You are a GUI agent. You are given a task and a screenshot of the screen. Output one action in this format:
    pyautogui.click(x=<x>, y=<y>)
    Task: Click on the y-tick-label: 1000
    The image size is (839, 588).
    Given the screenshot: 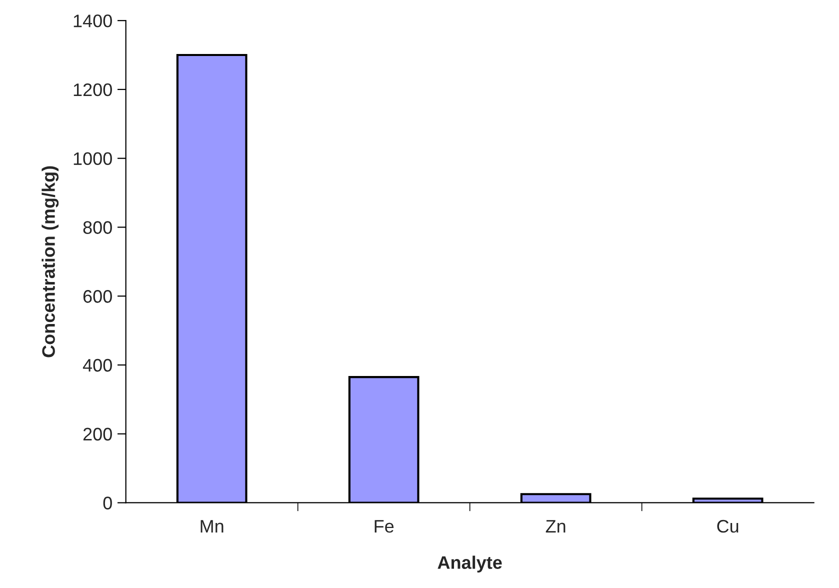 What is the action you would take?
    pyautogui.click(x=93, y=159)
    